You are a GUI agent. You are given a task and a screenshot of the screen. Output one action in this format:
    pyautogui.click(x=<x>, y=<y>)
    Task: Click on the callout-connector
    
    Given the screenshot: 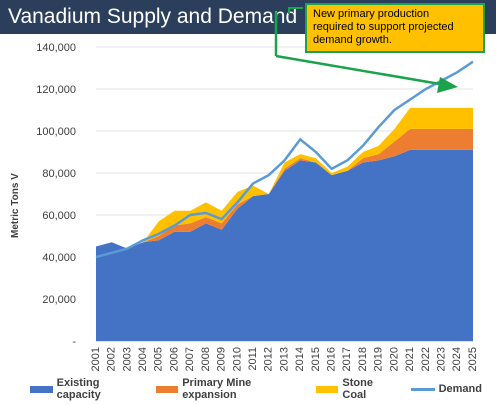 What is the action you would take?
    pyautogui.click(x=295, y=10)
    